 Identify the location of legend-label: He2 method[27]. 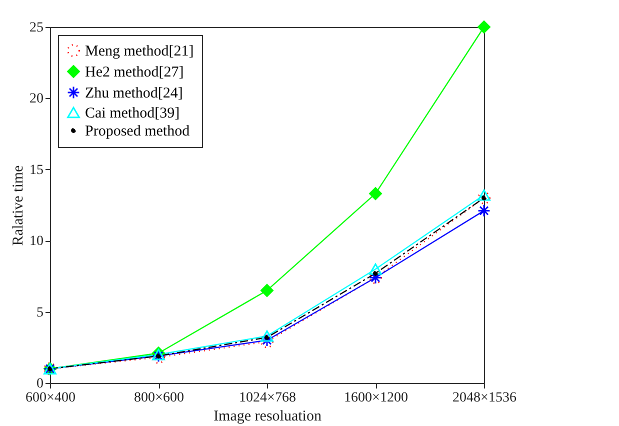
(134, 72).